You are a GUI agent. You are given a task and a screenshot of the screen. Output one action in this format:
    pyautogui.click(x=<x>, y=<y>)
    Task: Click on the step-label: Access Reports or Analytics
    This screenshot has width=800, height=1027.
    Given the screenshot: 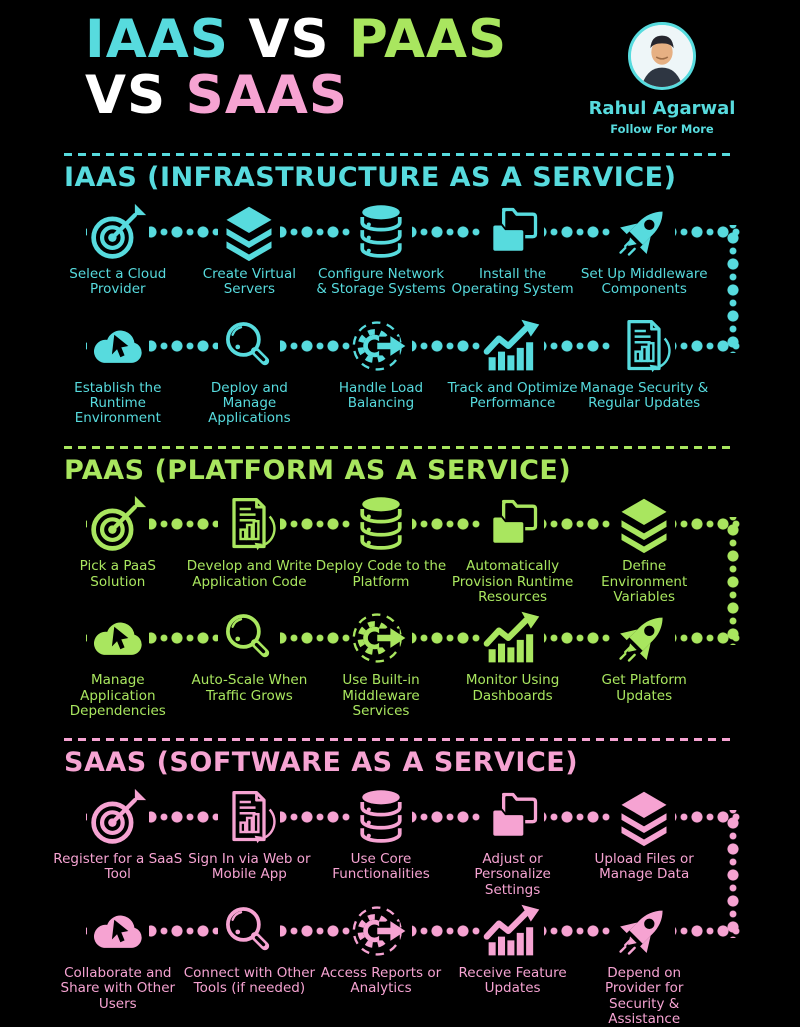 What is the action you would take?
    pyautogui.click(x=381, y=981)
    